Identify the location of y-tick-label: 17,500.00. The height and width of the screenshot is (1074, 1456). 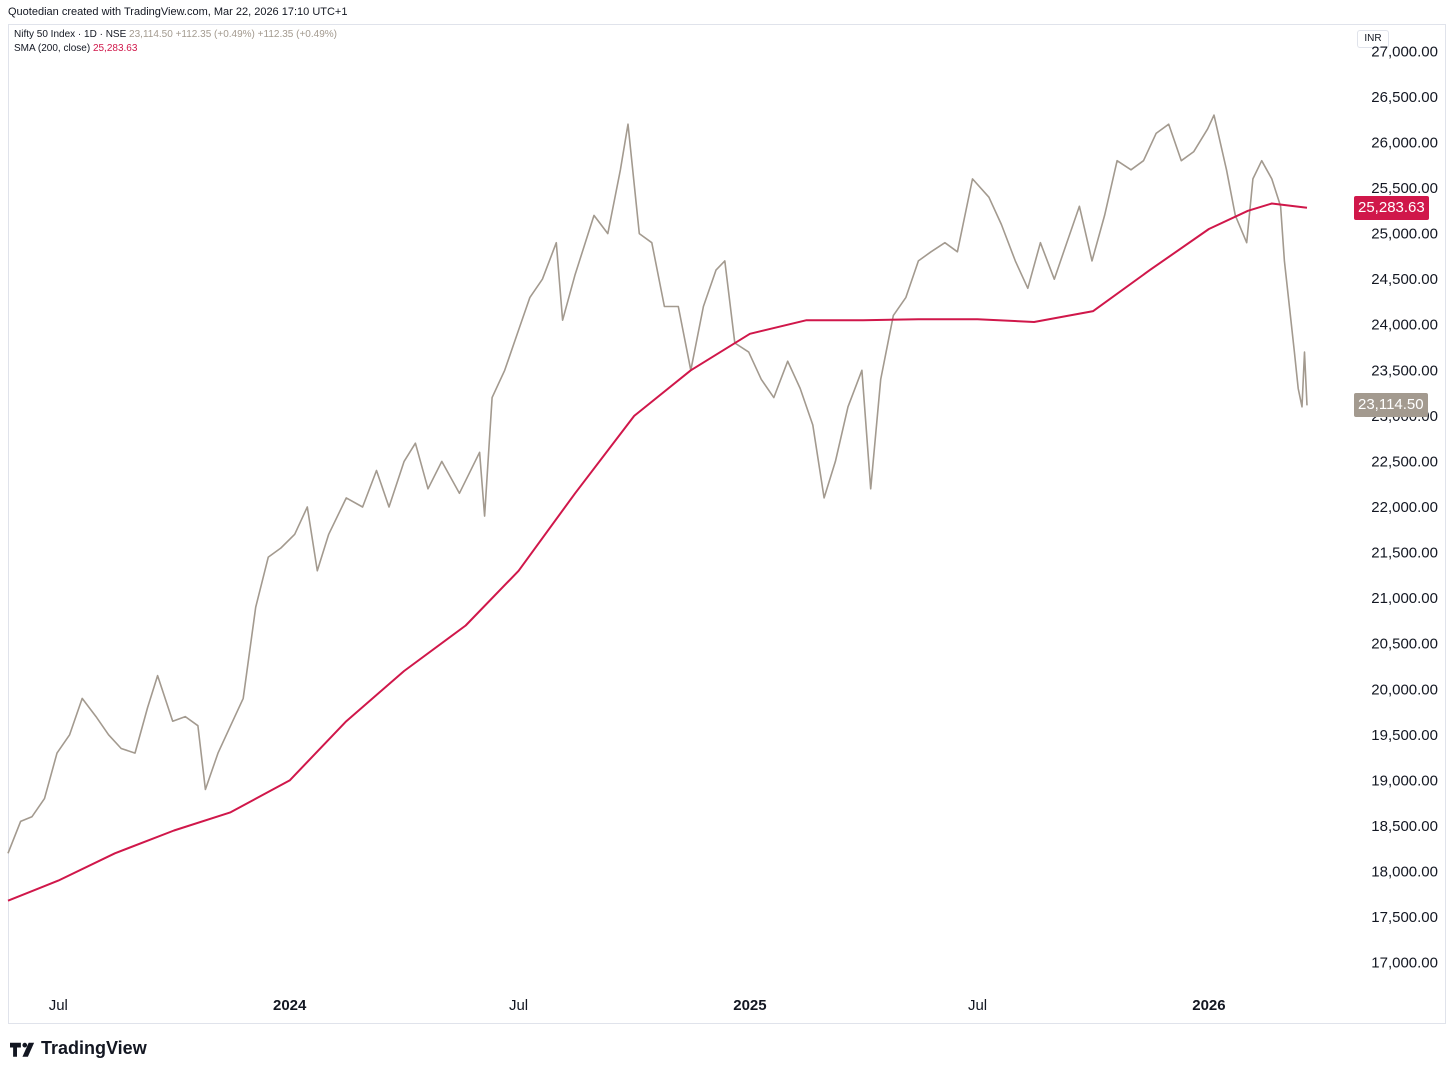
(1404, 917).